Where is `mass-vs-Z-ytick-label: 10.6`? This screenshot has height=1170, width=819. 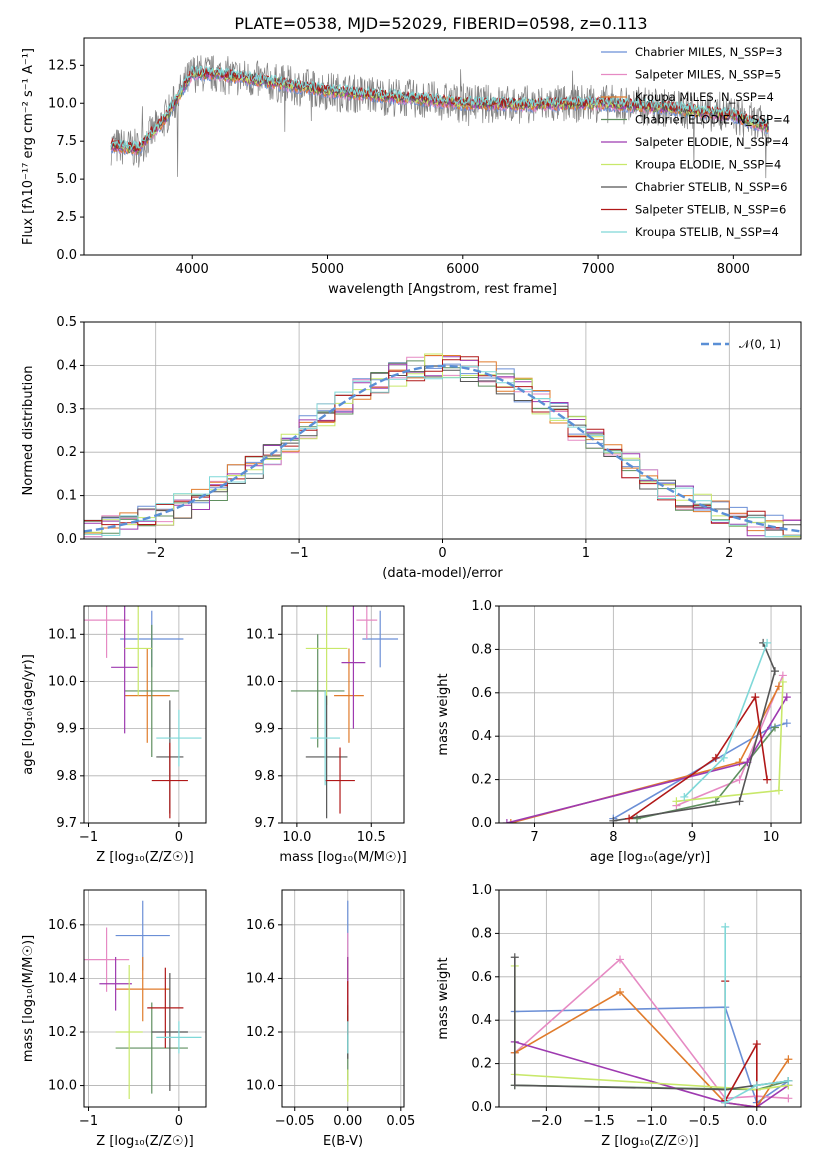 mass-vs-Z-ytick-label: 10.6 is located at coordinates (62, 925).